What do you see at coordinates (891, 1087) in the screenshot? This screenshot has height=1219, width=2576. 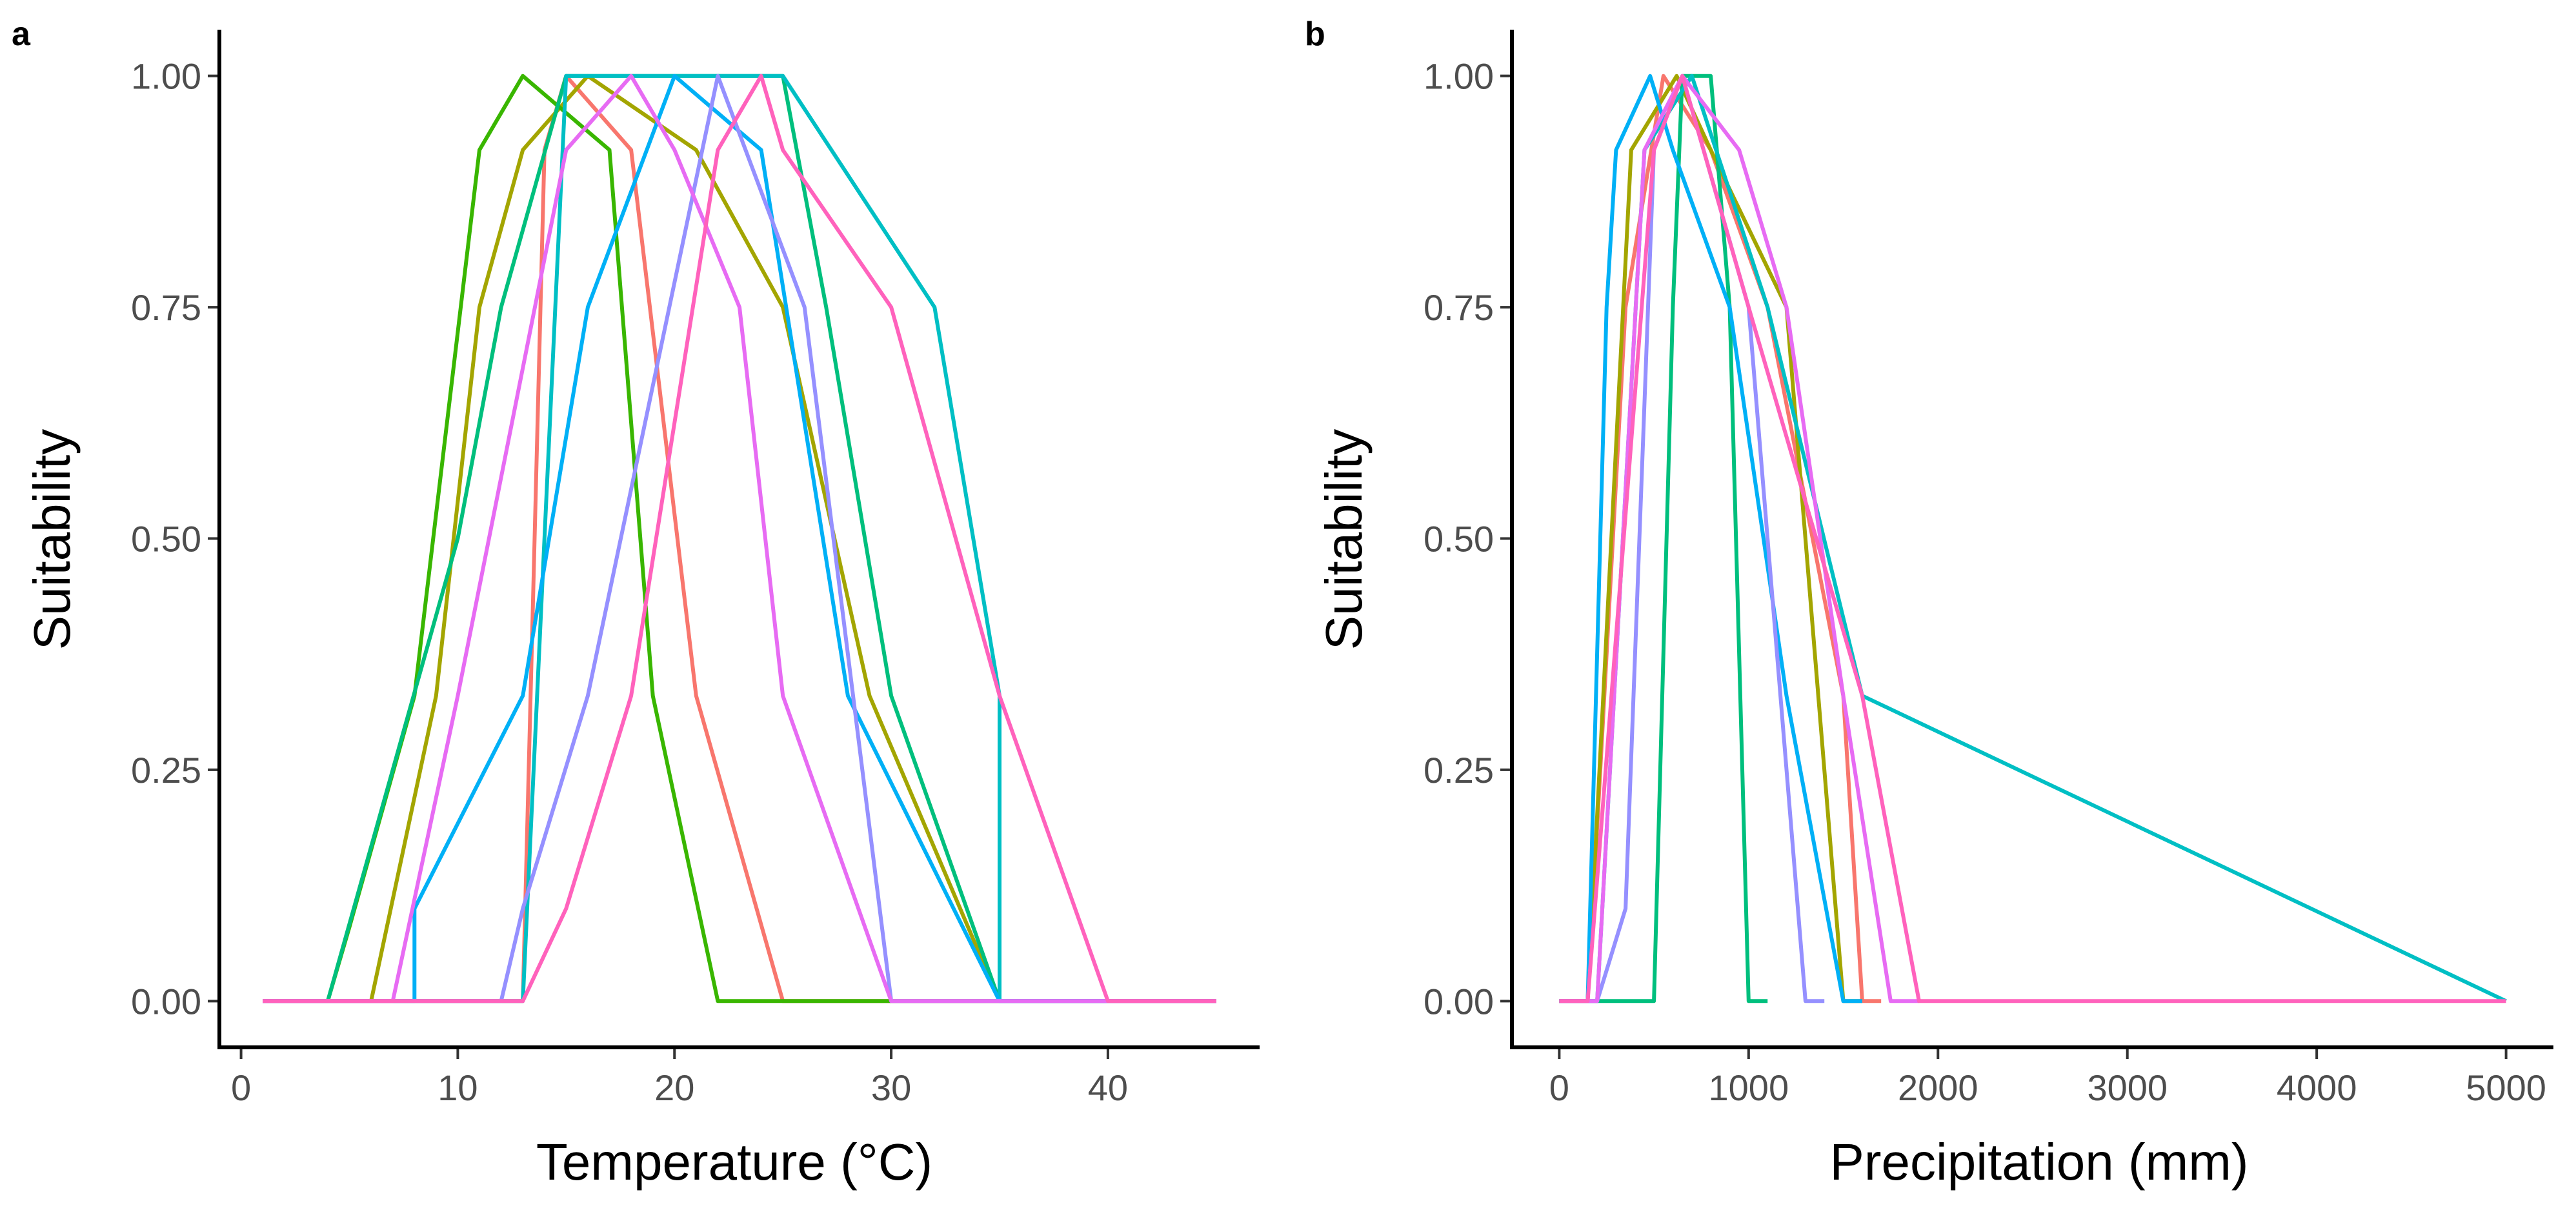 I see `x-tick-label-a-3: 30` at bounding box center [891, 1087].